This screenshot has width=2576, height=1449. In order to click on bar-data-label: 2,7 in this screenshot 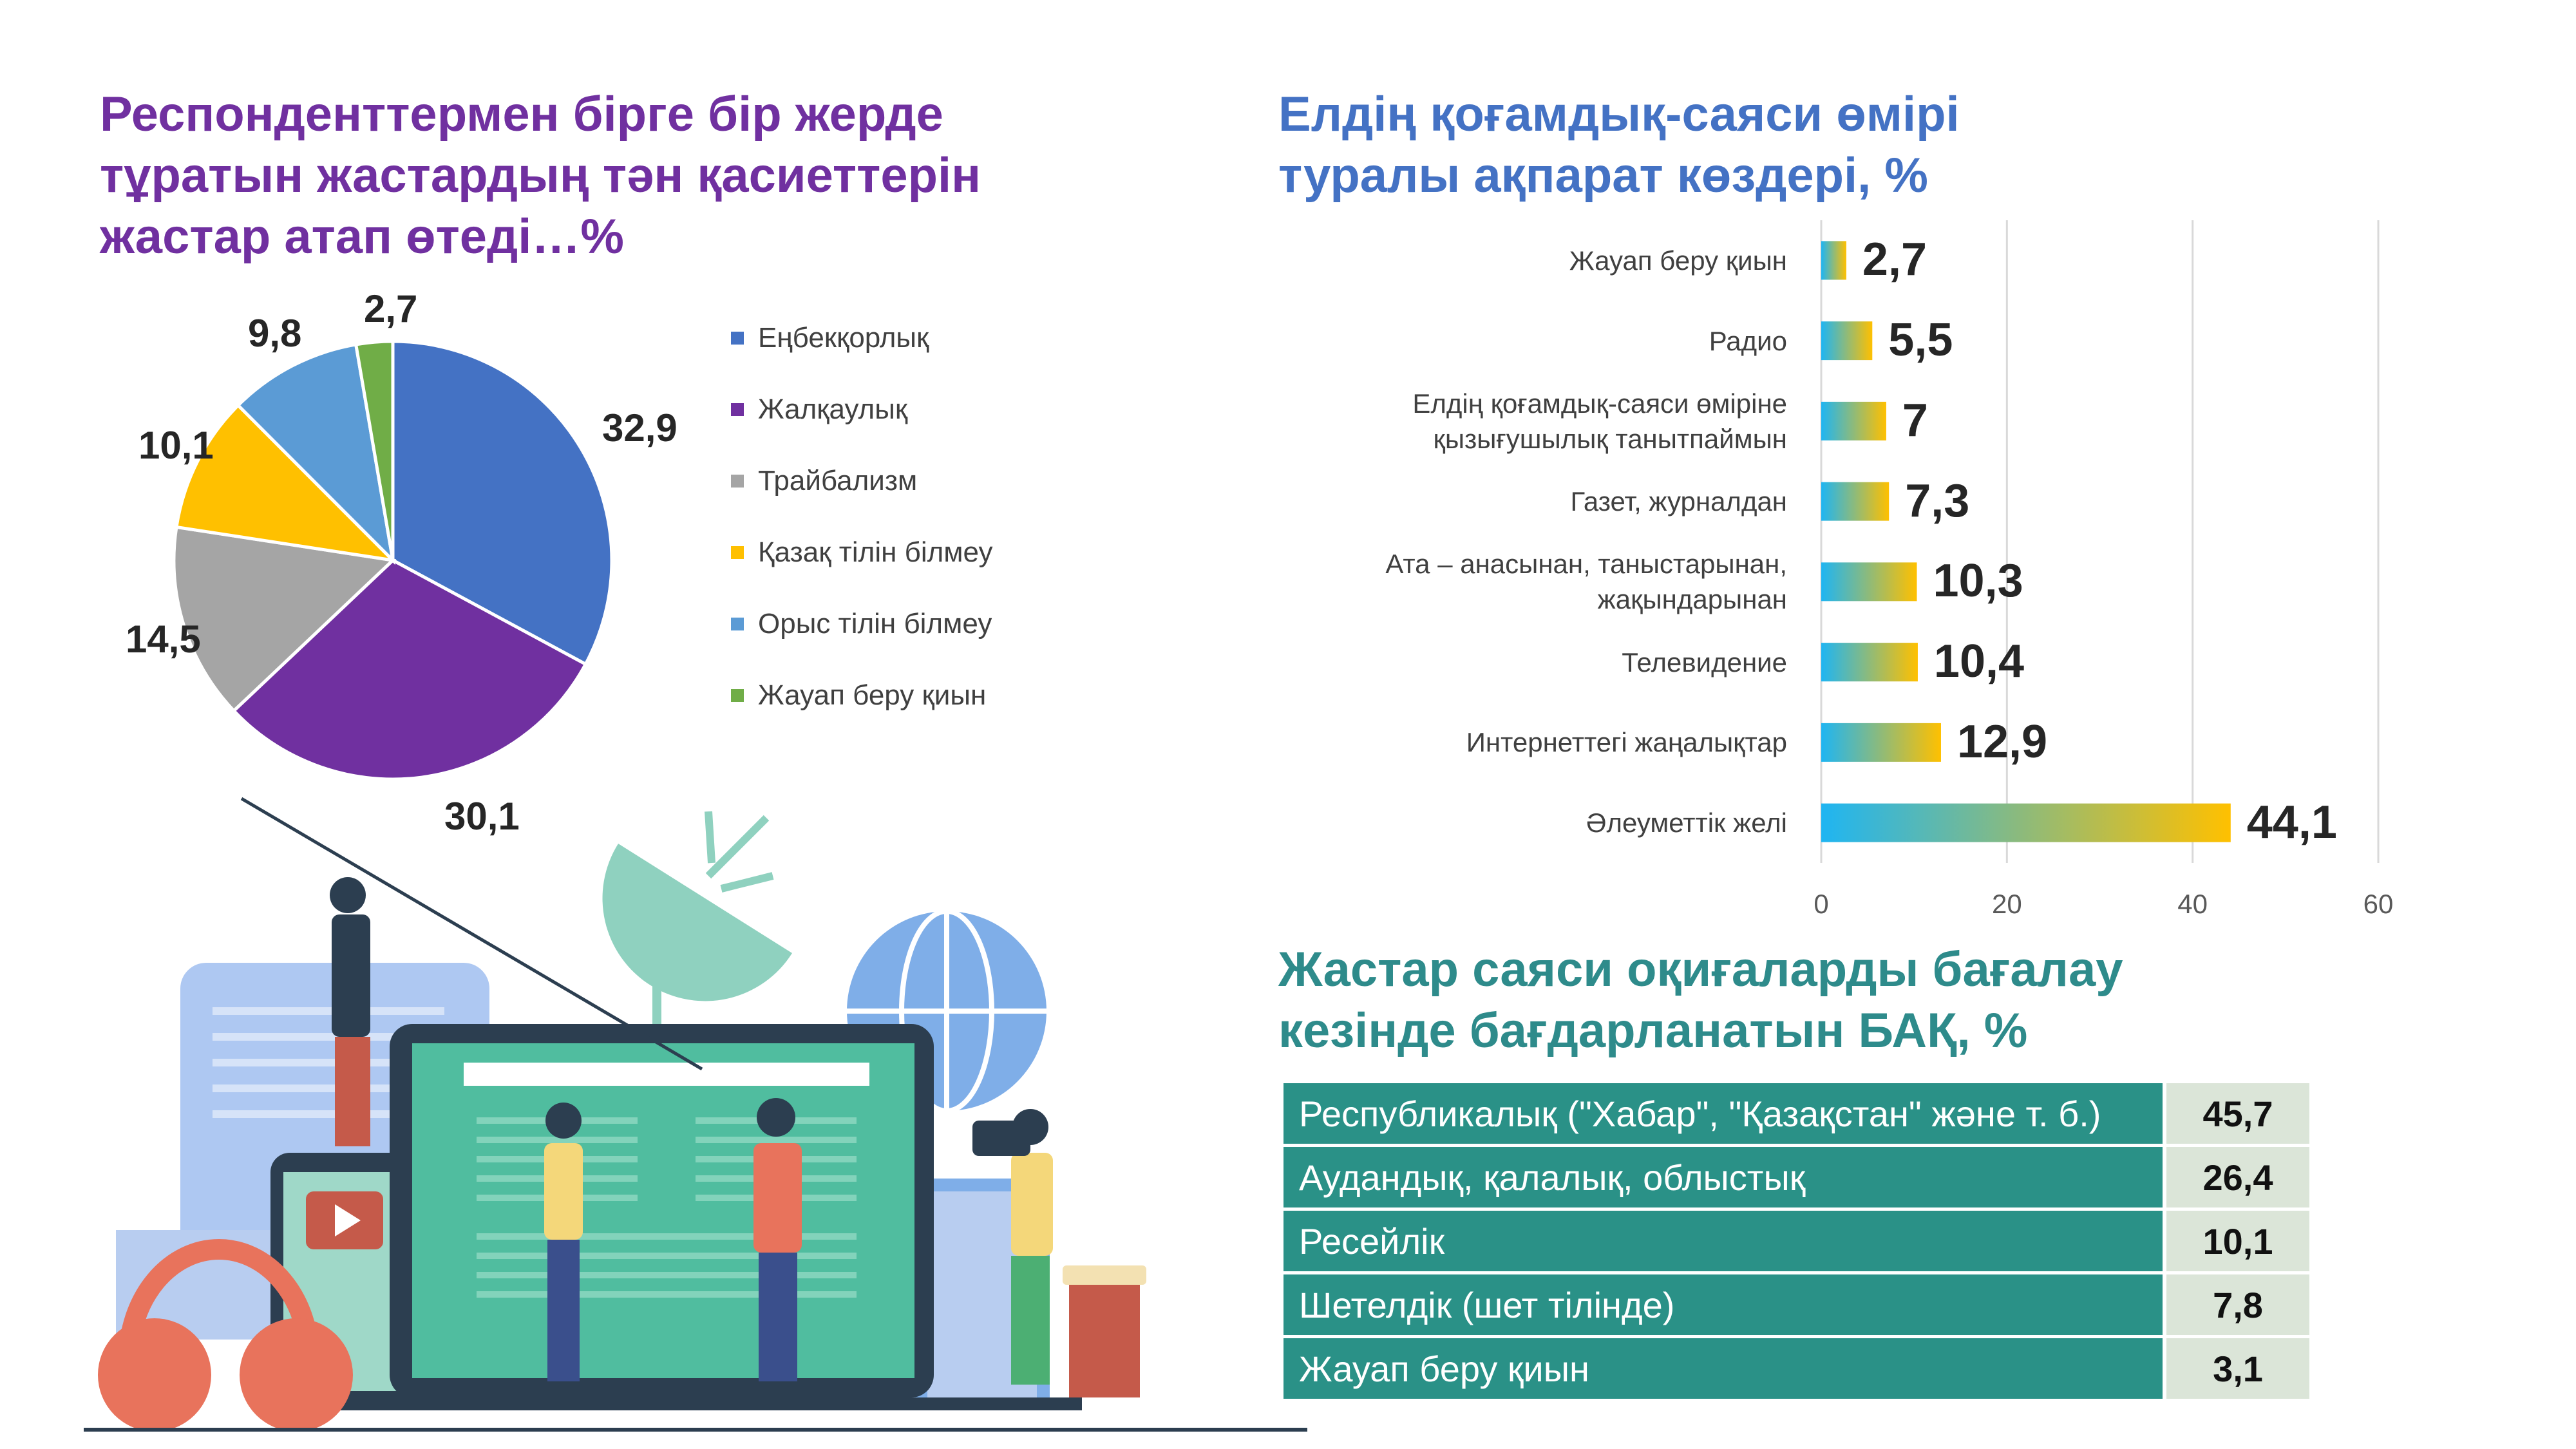, I will do `click(1894, 260)`.